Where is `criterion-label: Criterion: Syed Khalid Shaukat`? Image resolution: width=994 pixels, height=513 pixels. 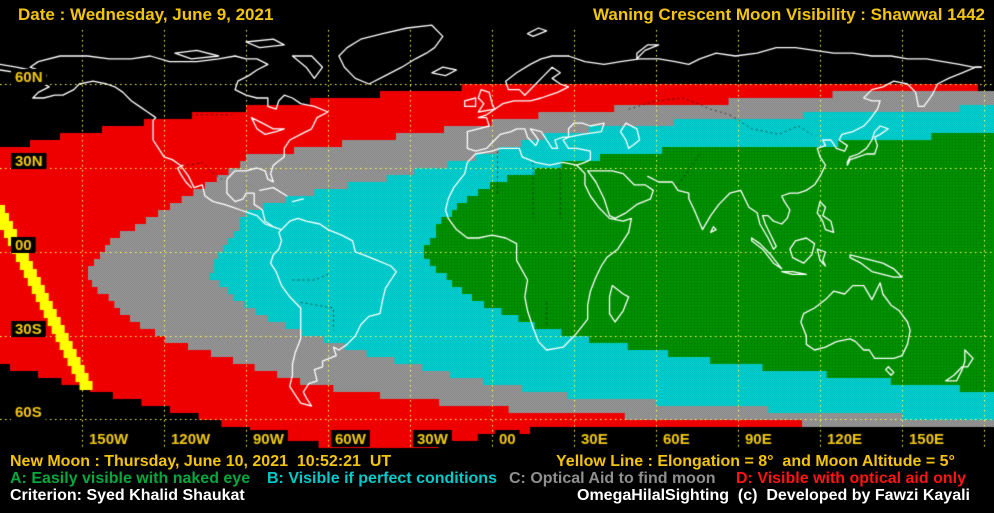 criterion-label: Criterion: Syed Khalid Shaukat is located at coordinates (127, 495).